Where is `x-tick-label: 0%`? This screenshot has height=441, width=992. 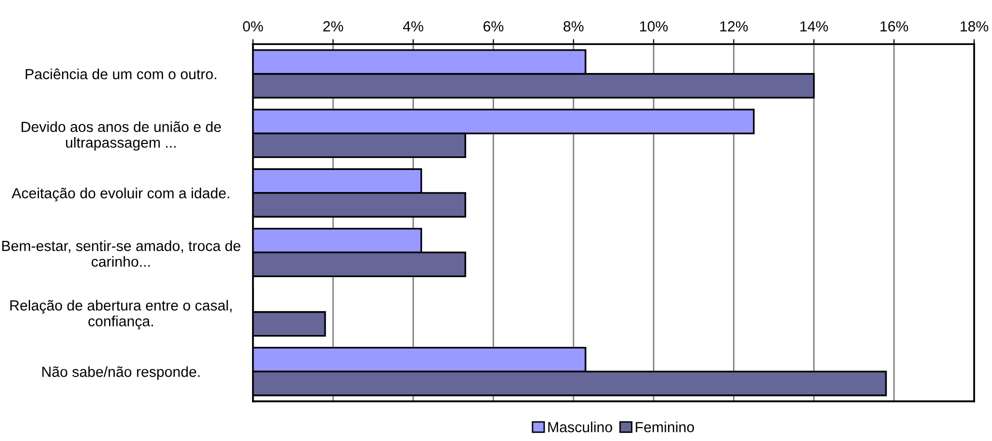 x-tick-label: 0% is located at coordinates (252, 26).